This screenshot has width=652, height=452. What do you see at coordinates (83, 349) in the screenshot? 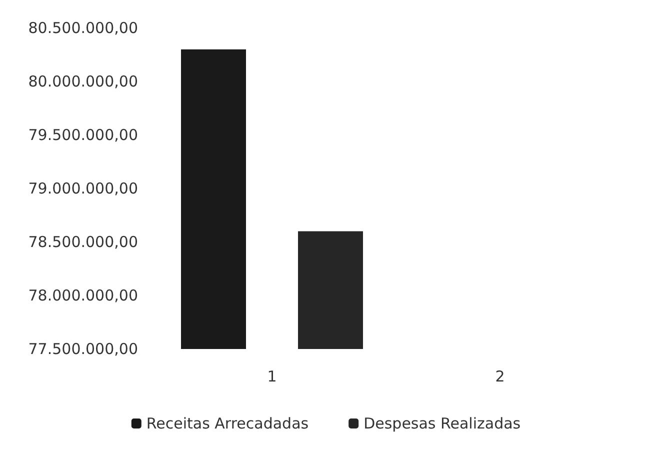
I see `y-tick-label: 77.500.000,00` at bounding box center [83, 349].